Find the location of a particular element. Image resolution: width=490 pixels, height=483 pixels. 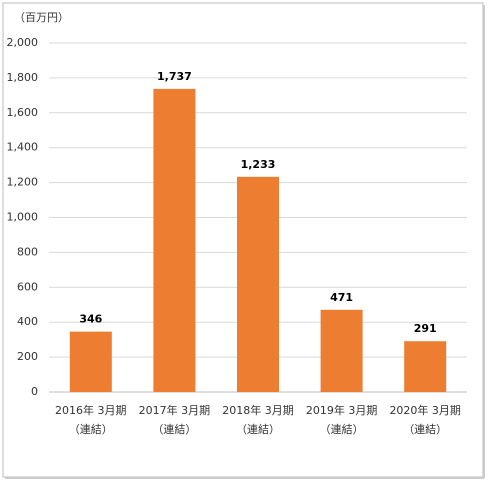

x-tick-label: 2017年 3月期 is located at coordinates (175, 410).